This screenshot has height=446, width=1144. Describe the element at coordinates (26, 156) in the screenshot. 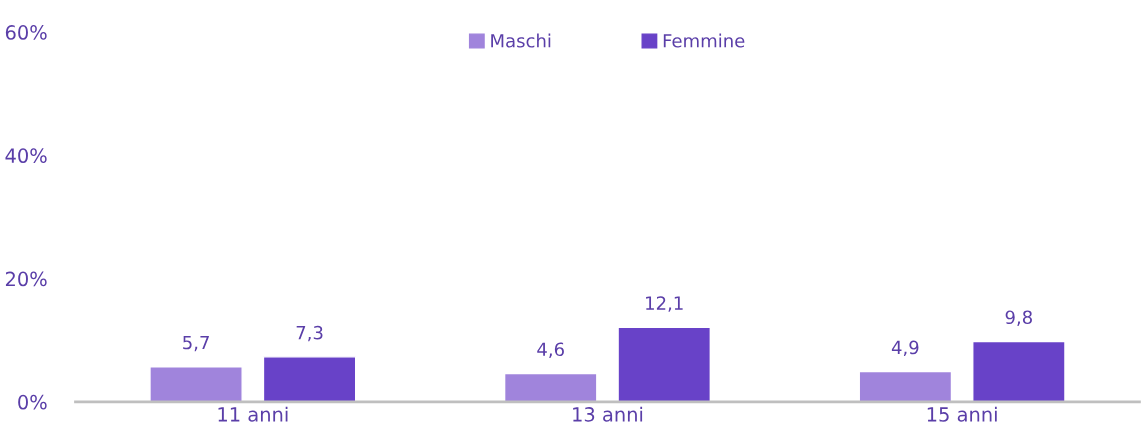

I see `y-tick-label: 40%` at that location.